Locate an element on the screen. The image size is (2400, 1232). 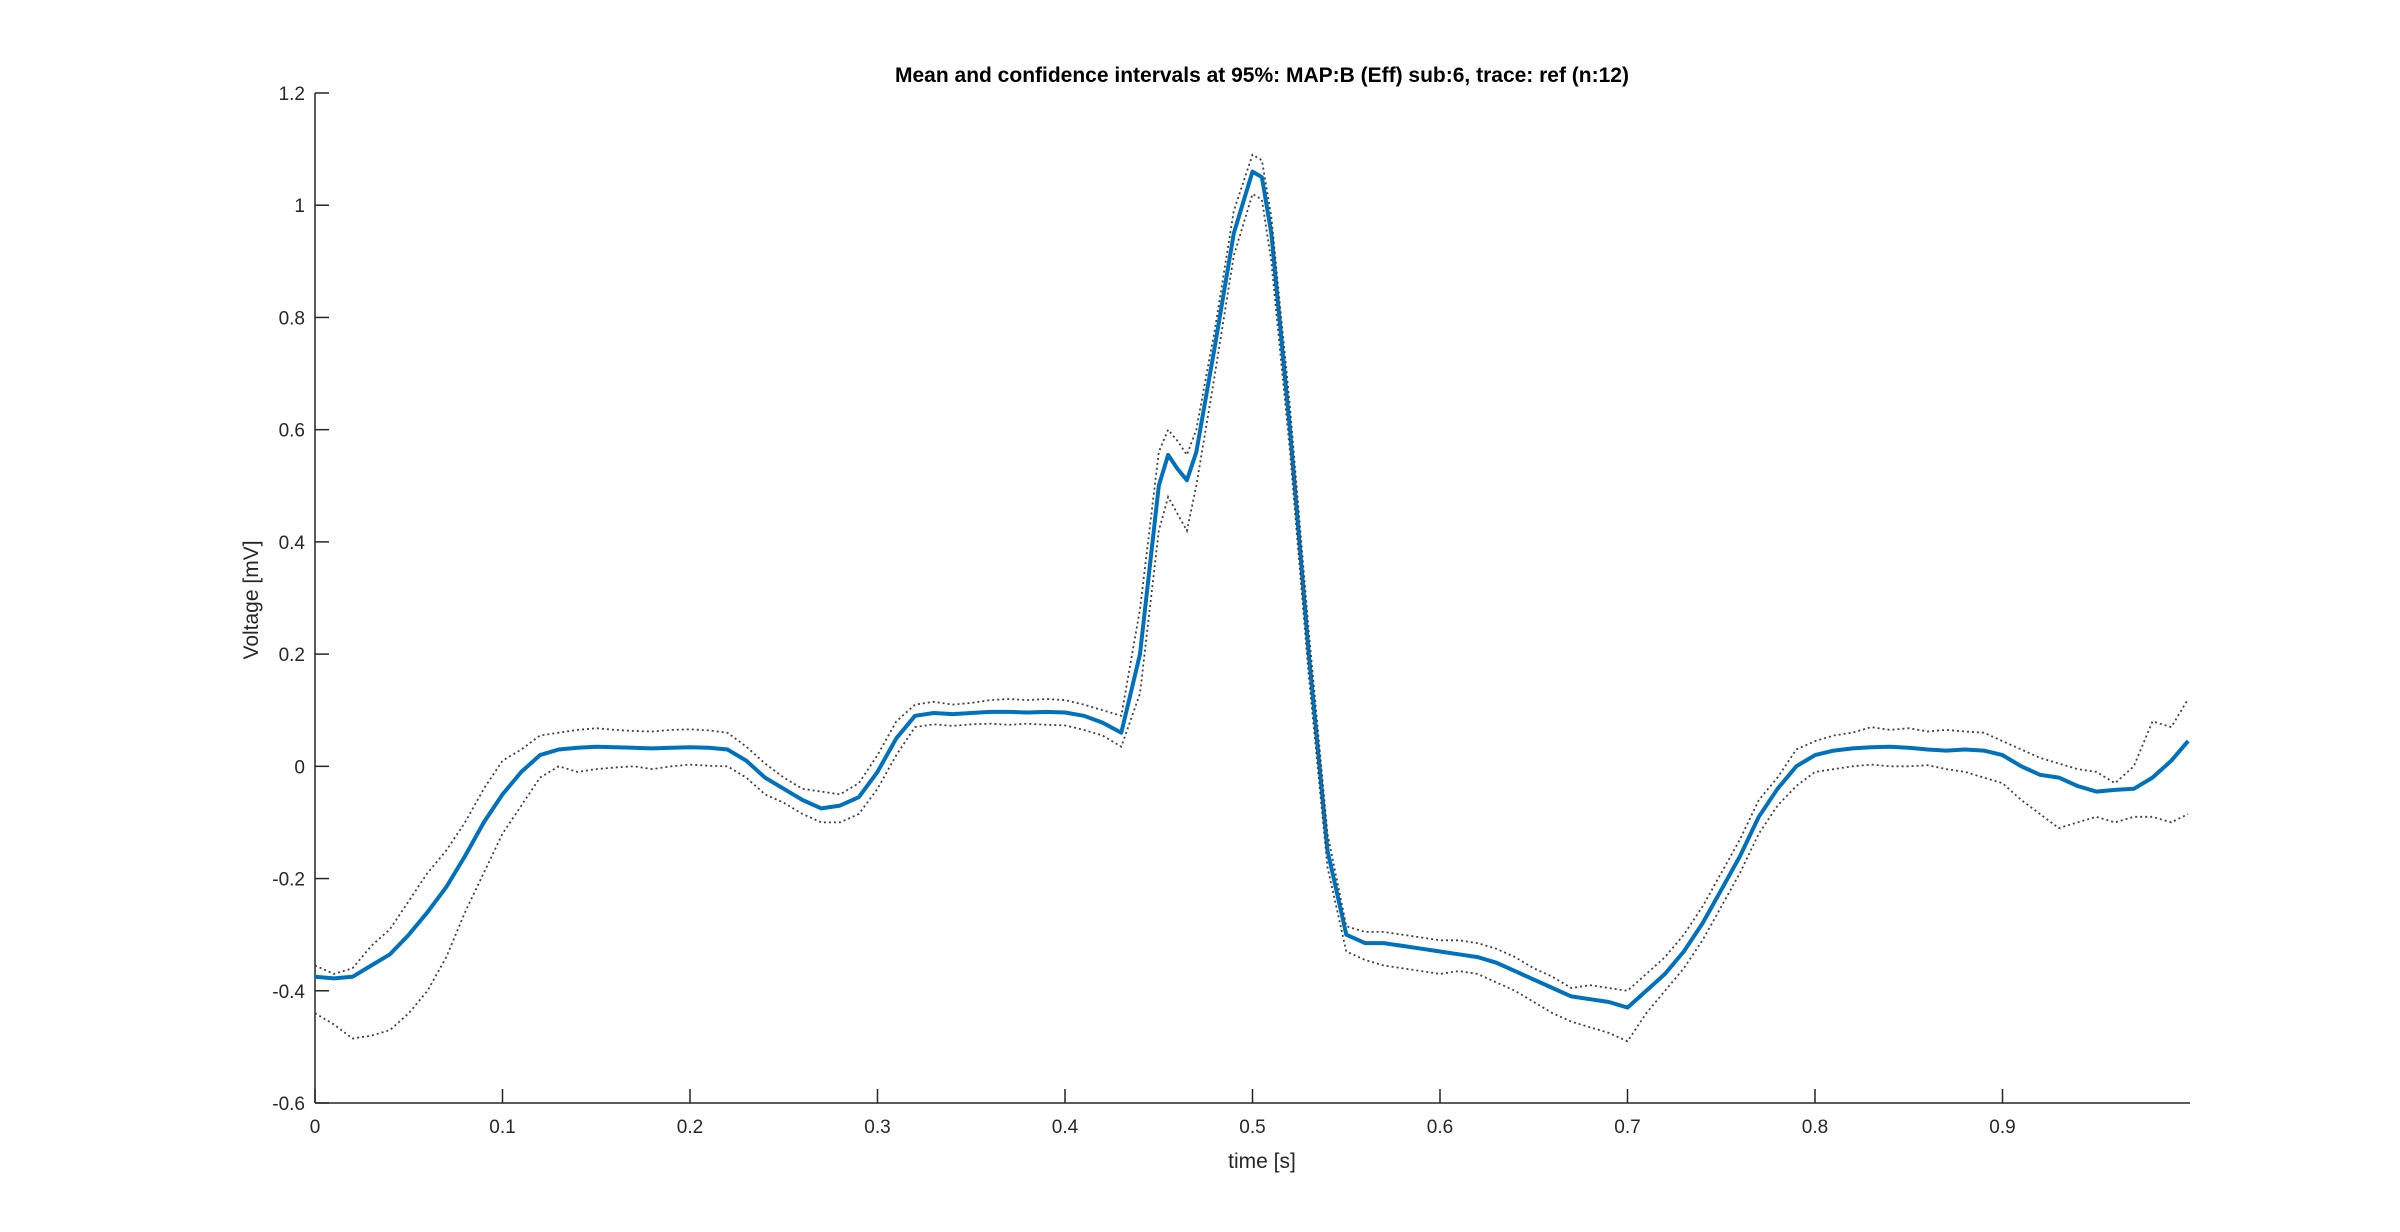
y-tick-label: 0.8 is located at coordinates (292, 318).